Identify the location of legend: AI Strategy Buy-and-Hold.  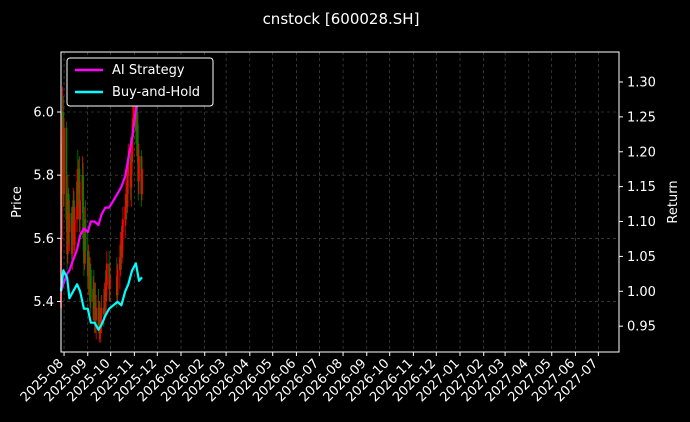
(140, 82).